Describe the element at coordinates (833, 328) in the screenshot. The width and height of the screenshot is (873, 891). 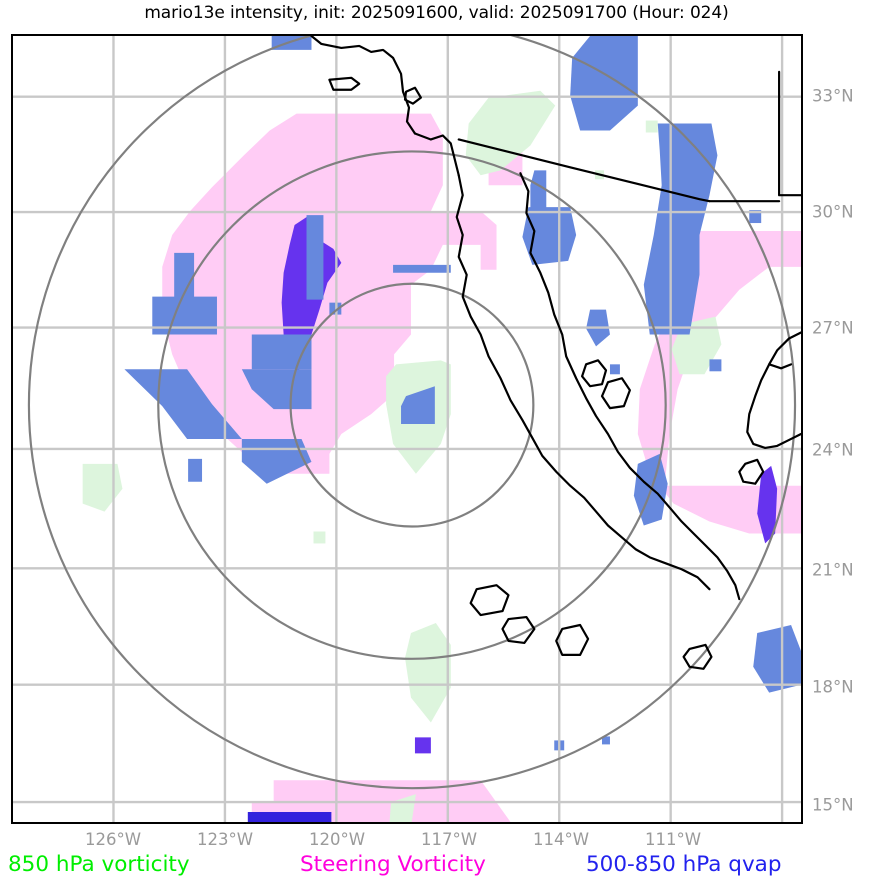
I see `lat-tick-27n: 27°N` at that location.